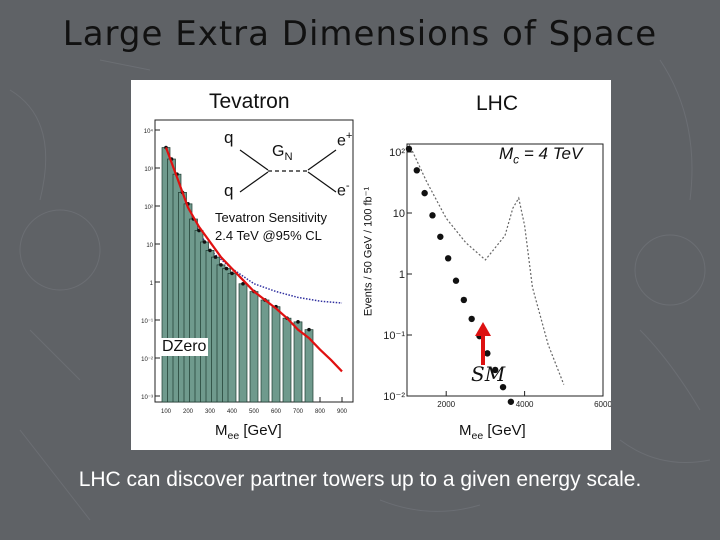  Describe the element at coordinates (486, 264) in the screenshot. I see `lhc-signal-line` at that location.